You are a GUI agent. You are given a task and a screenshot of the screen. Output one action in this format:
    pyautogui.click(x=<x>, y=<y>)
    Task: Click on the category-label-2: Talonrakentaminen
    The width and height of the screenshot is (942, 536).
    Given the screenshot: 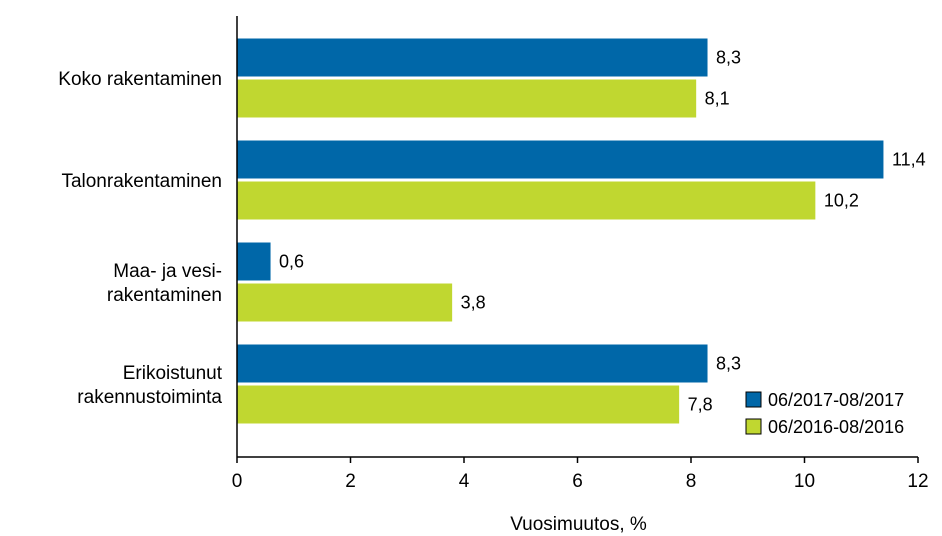 What is the action you would take?
    pyautogui.click(x=141, y=181)
    